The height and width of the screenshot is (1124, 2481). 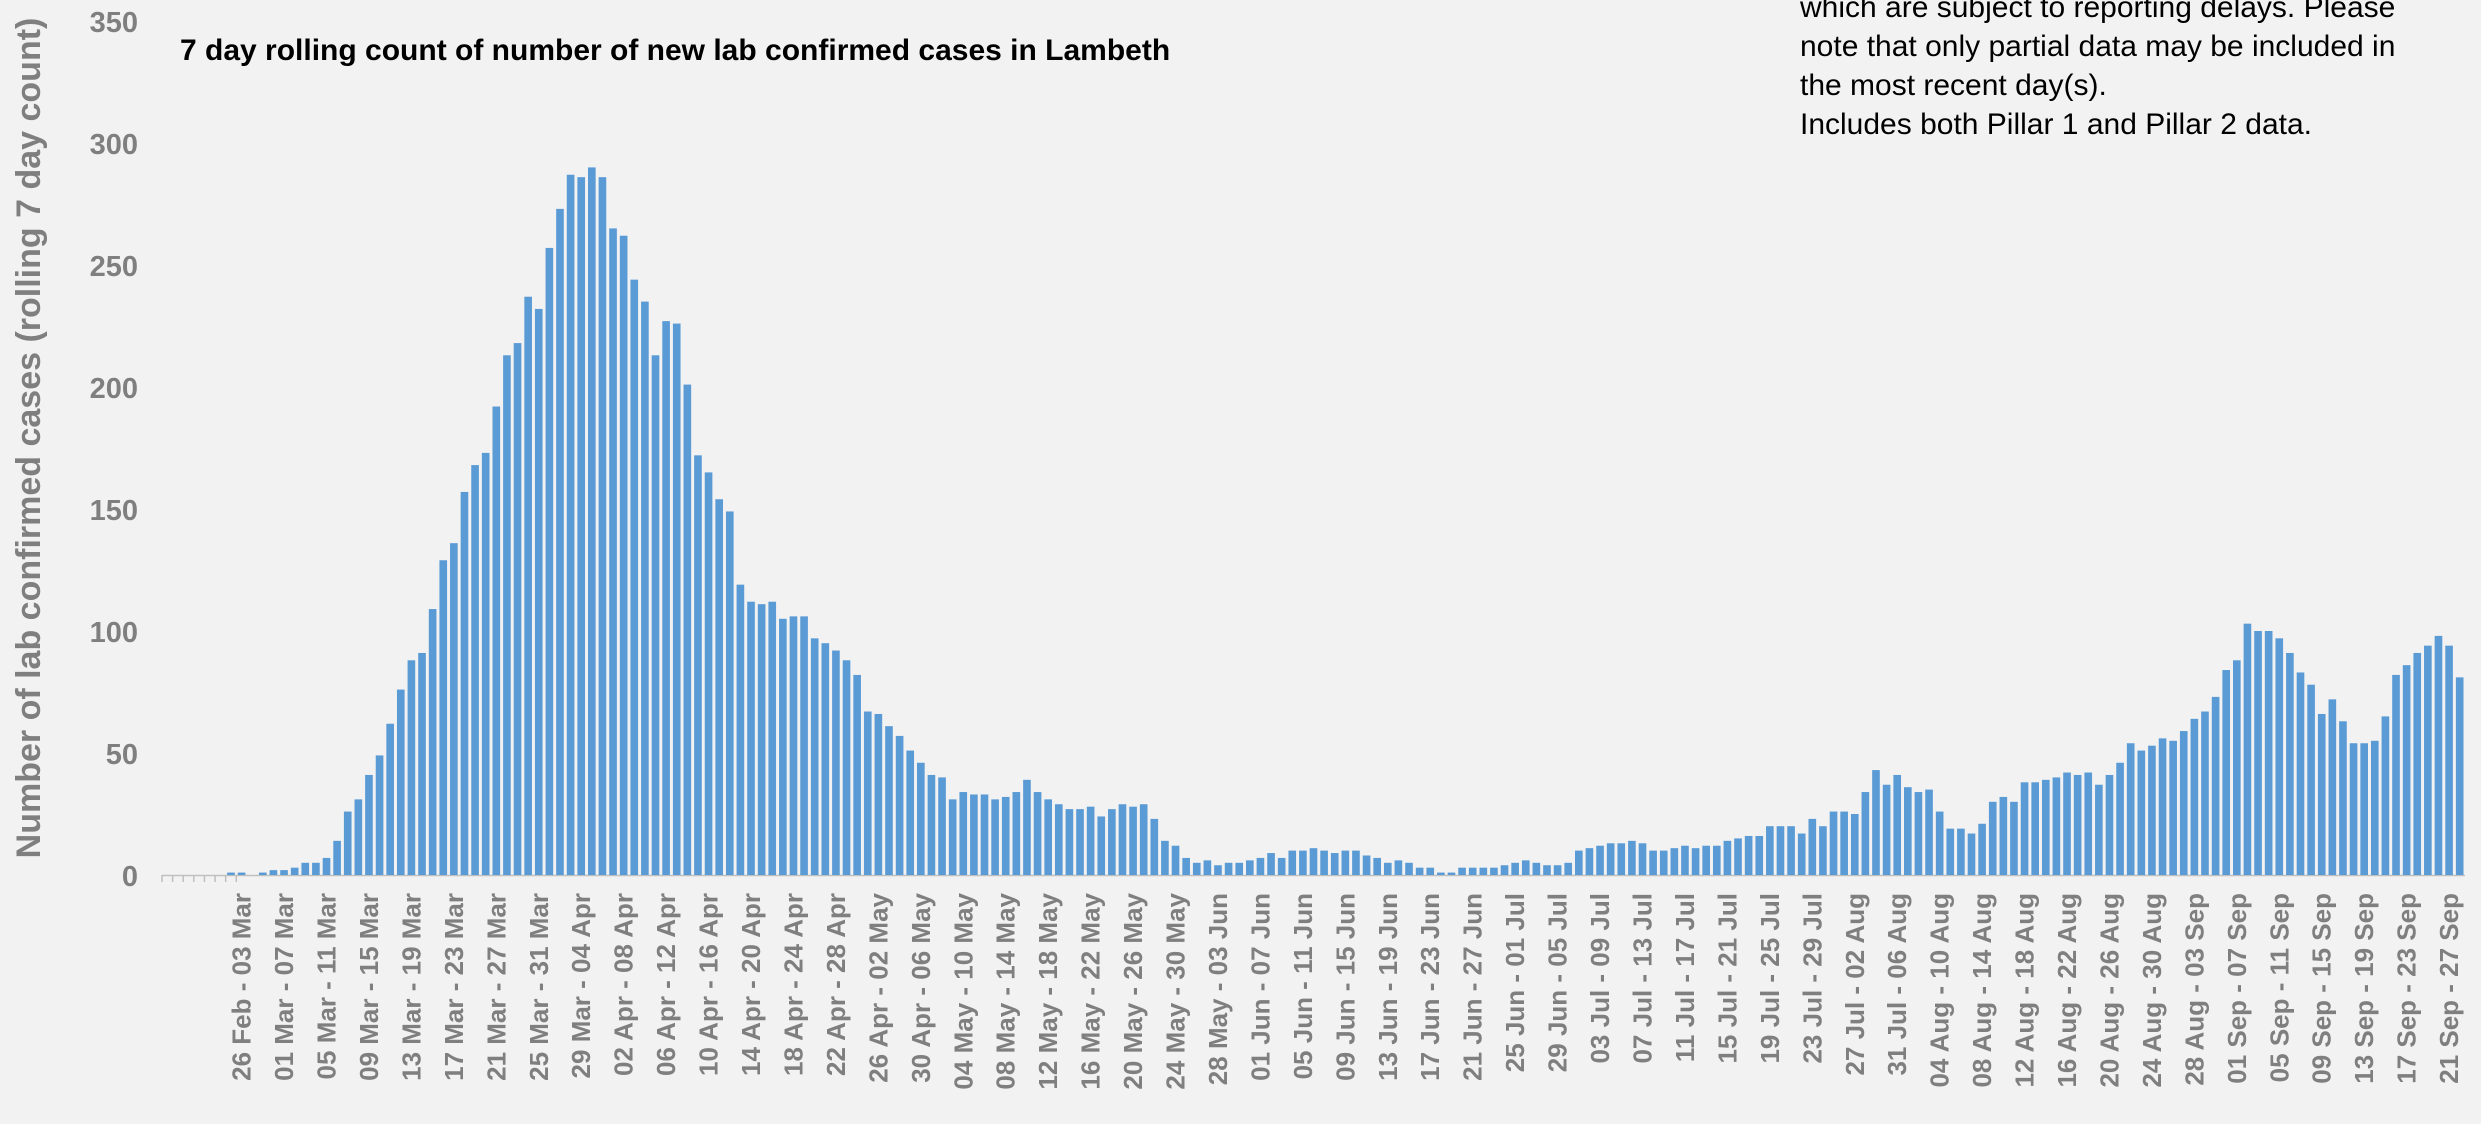 I want to click on x-tick-label: 16 May - 22 May, so click(x=1091, y=990).